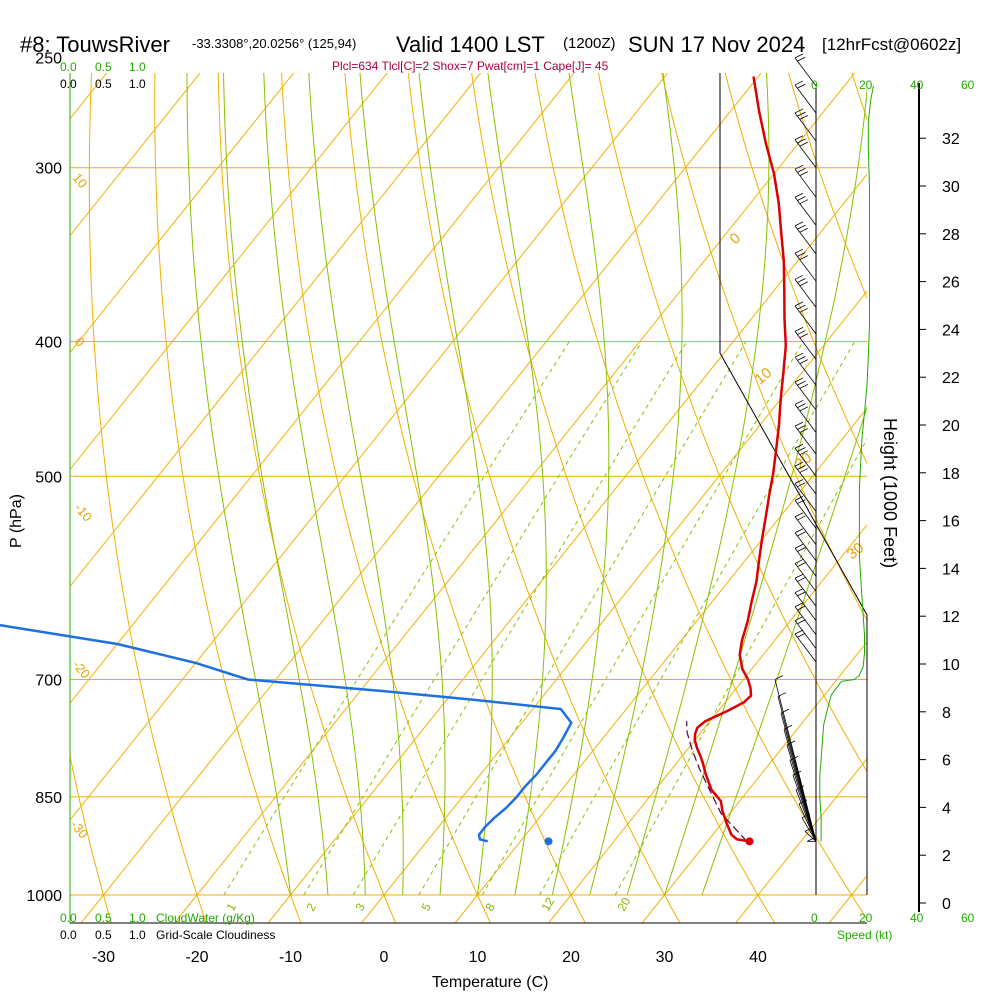 The height and width of the screenshot is (1000, 1000). I want to click on upper-boundary, so click(793, 484).